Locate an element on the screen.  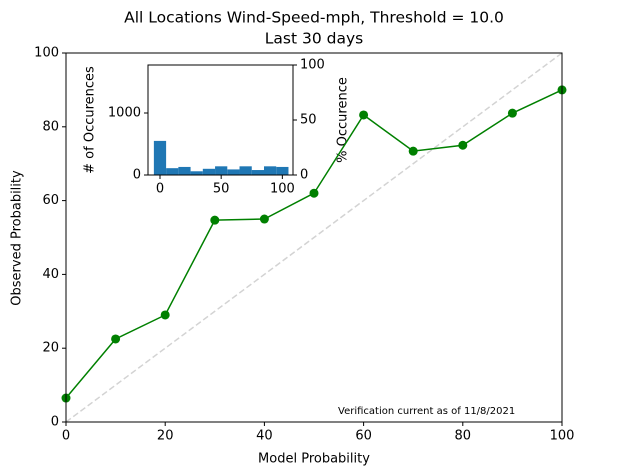
x-tick-label: 20 is located at coordinates (165, 436).